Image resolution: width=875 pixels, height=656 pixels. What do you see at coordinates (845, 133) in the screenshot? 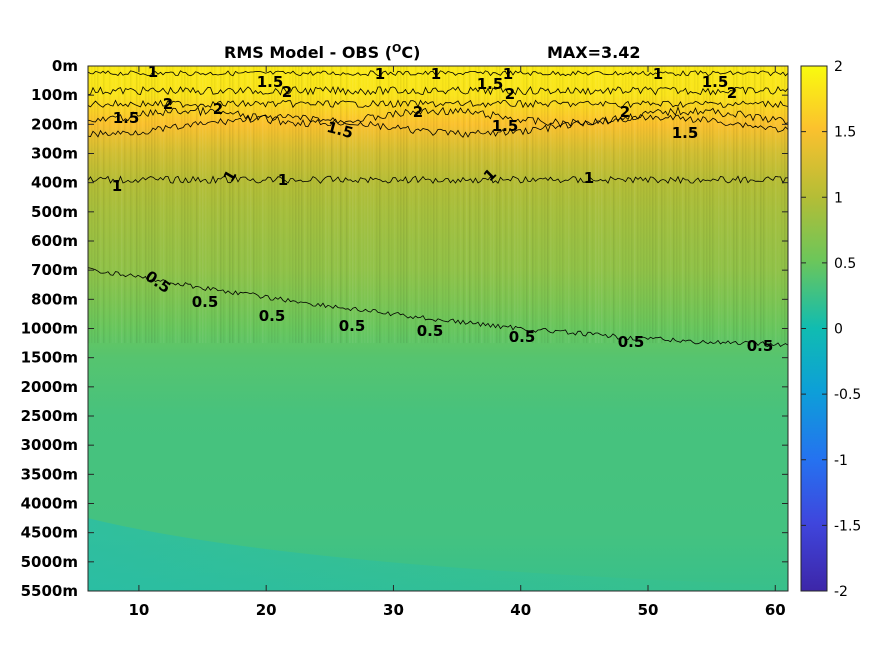
I see `colorbar-tick-label: 1.5` at bounding box center [845, 133].